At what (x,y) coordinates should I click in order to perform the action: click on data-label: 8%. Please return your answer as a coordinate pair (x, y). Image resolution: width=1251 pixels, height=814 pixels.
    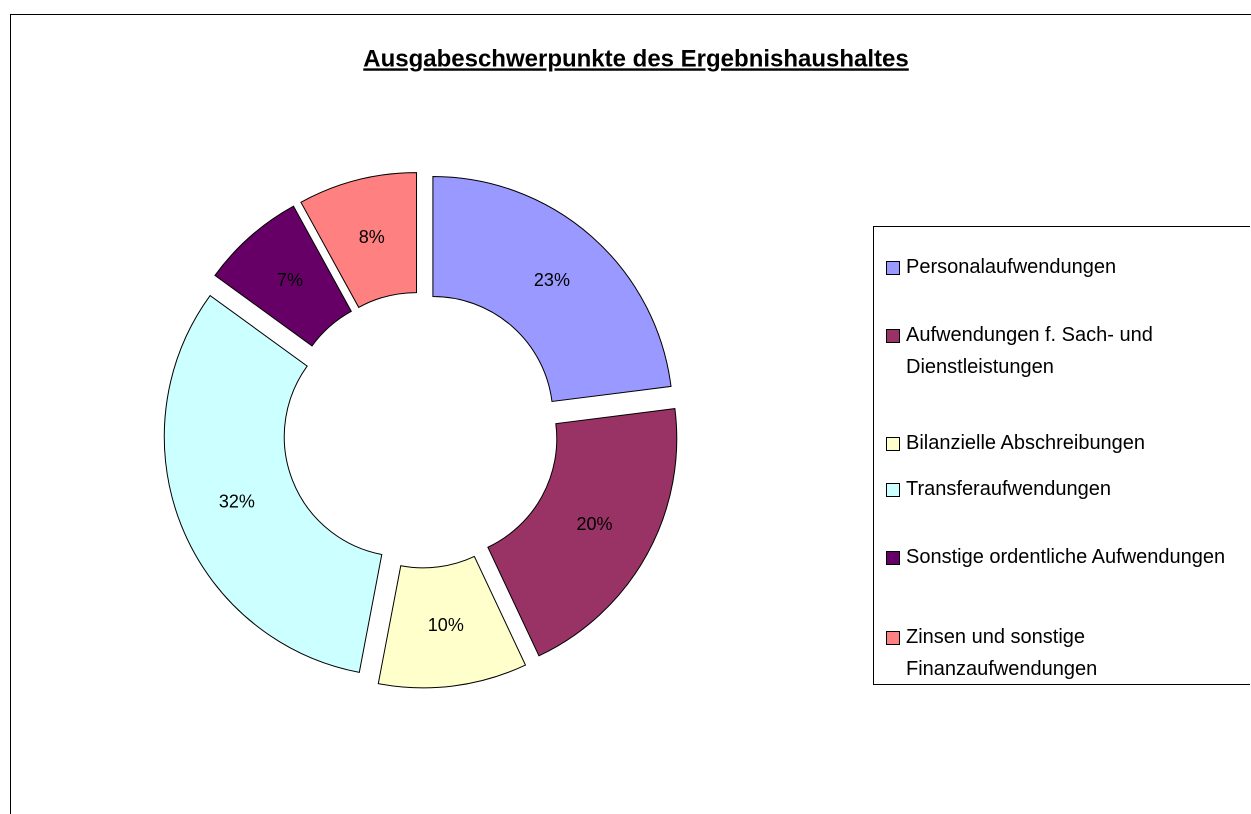
    Looking at the image, I should click on (372, 237).